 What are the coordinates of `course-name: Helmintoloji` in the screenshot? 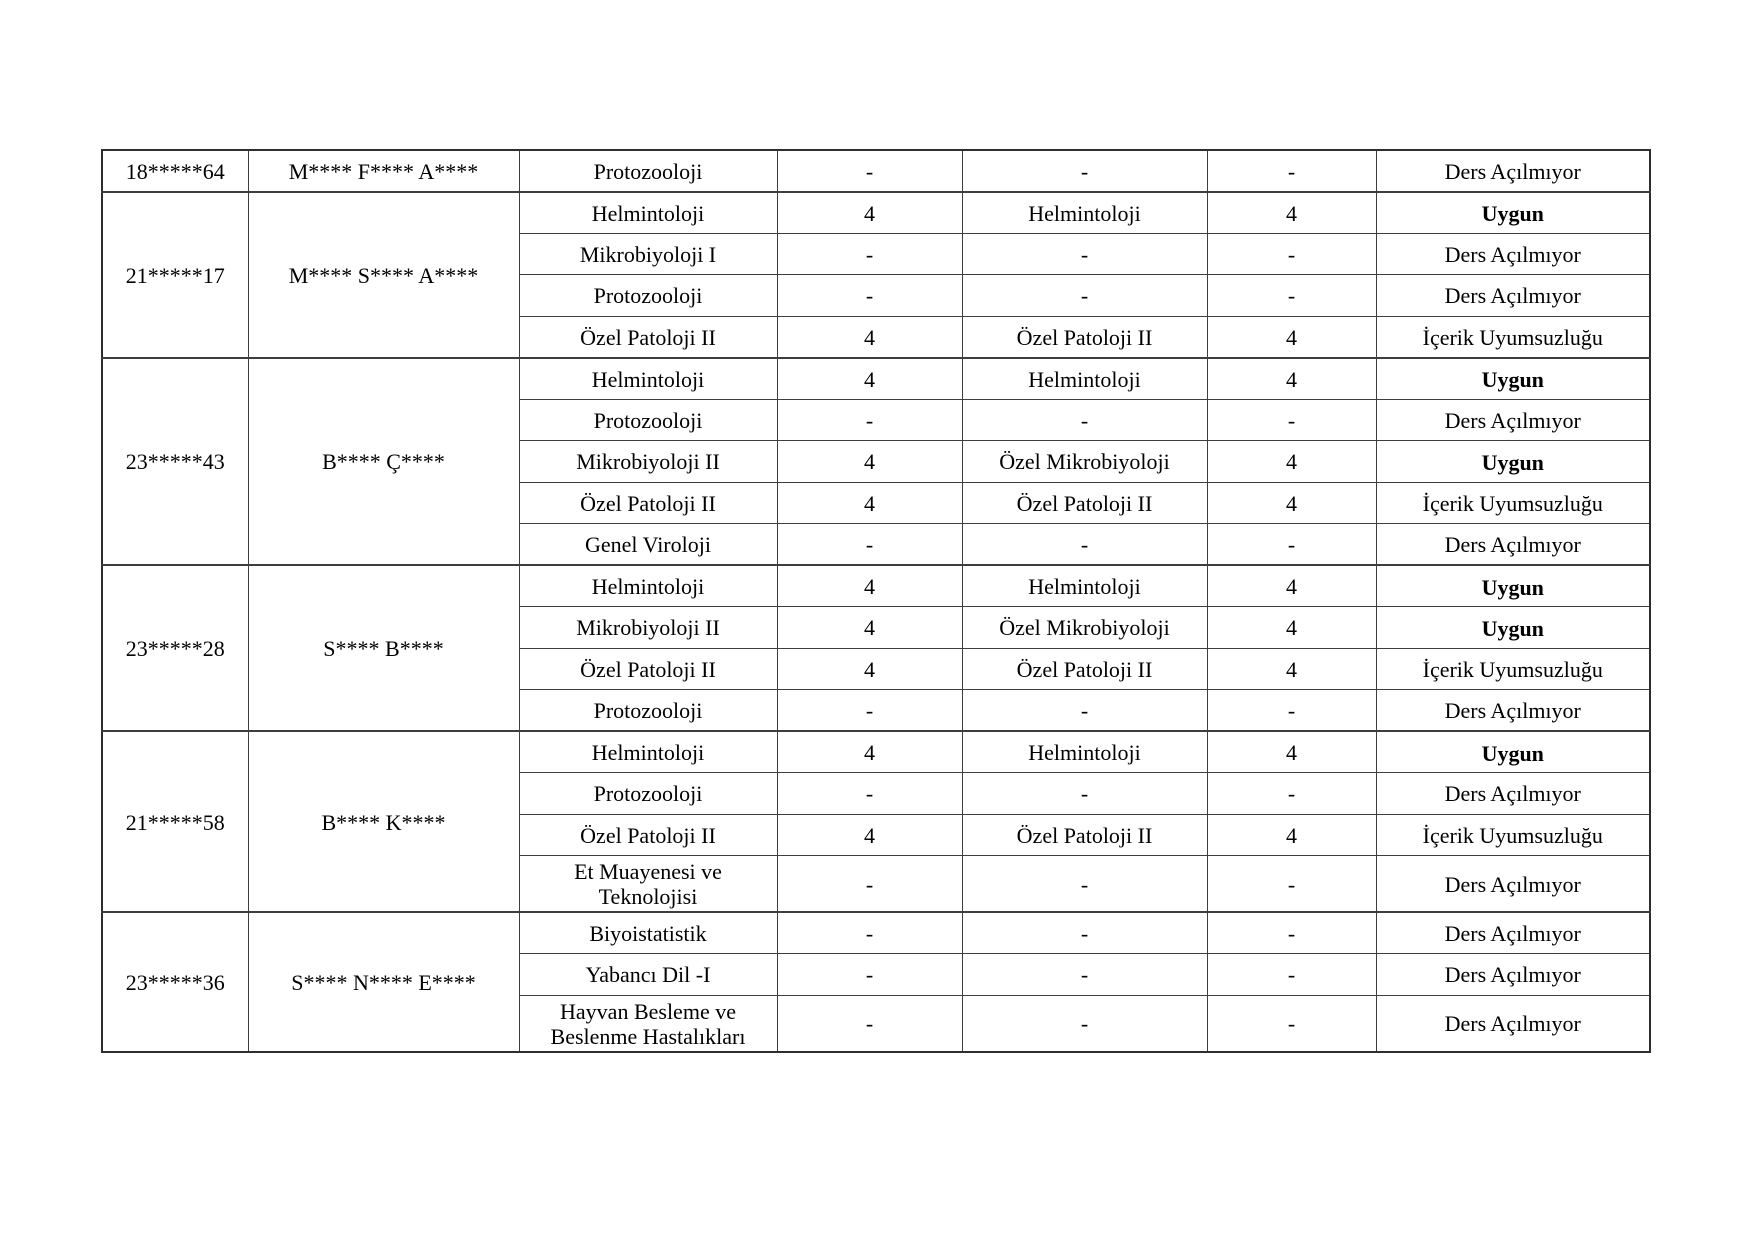 It's located at (648, 752).